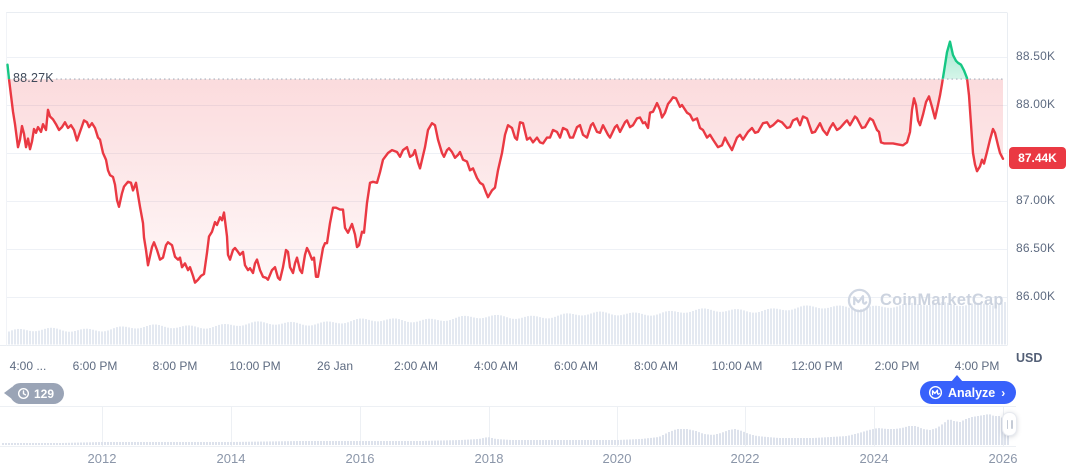 The height and width of the screenshot is (470, 1072). Describe the element at coordinates (1036, 296) in the screenshot. I see `y-tick-label: 86.00K` at that location.